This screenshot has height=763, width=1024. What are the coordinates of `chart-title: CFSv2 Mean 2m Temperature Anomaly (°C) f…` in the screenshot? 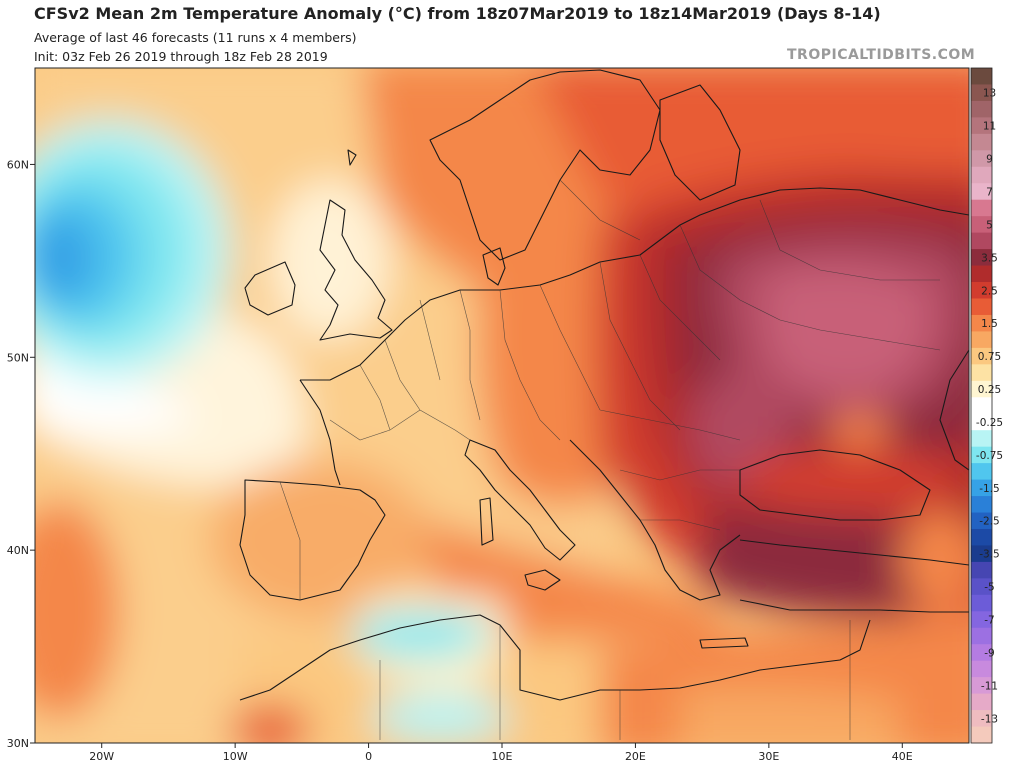 It's located at (457, 13).